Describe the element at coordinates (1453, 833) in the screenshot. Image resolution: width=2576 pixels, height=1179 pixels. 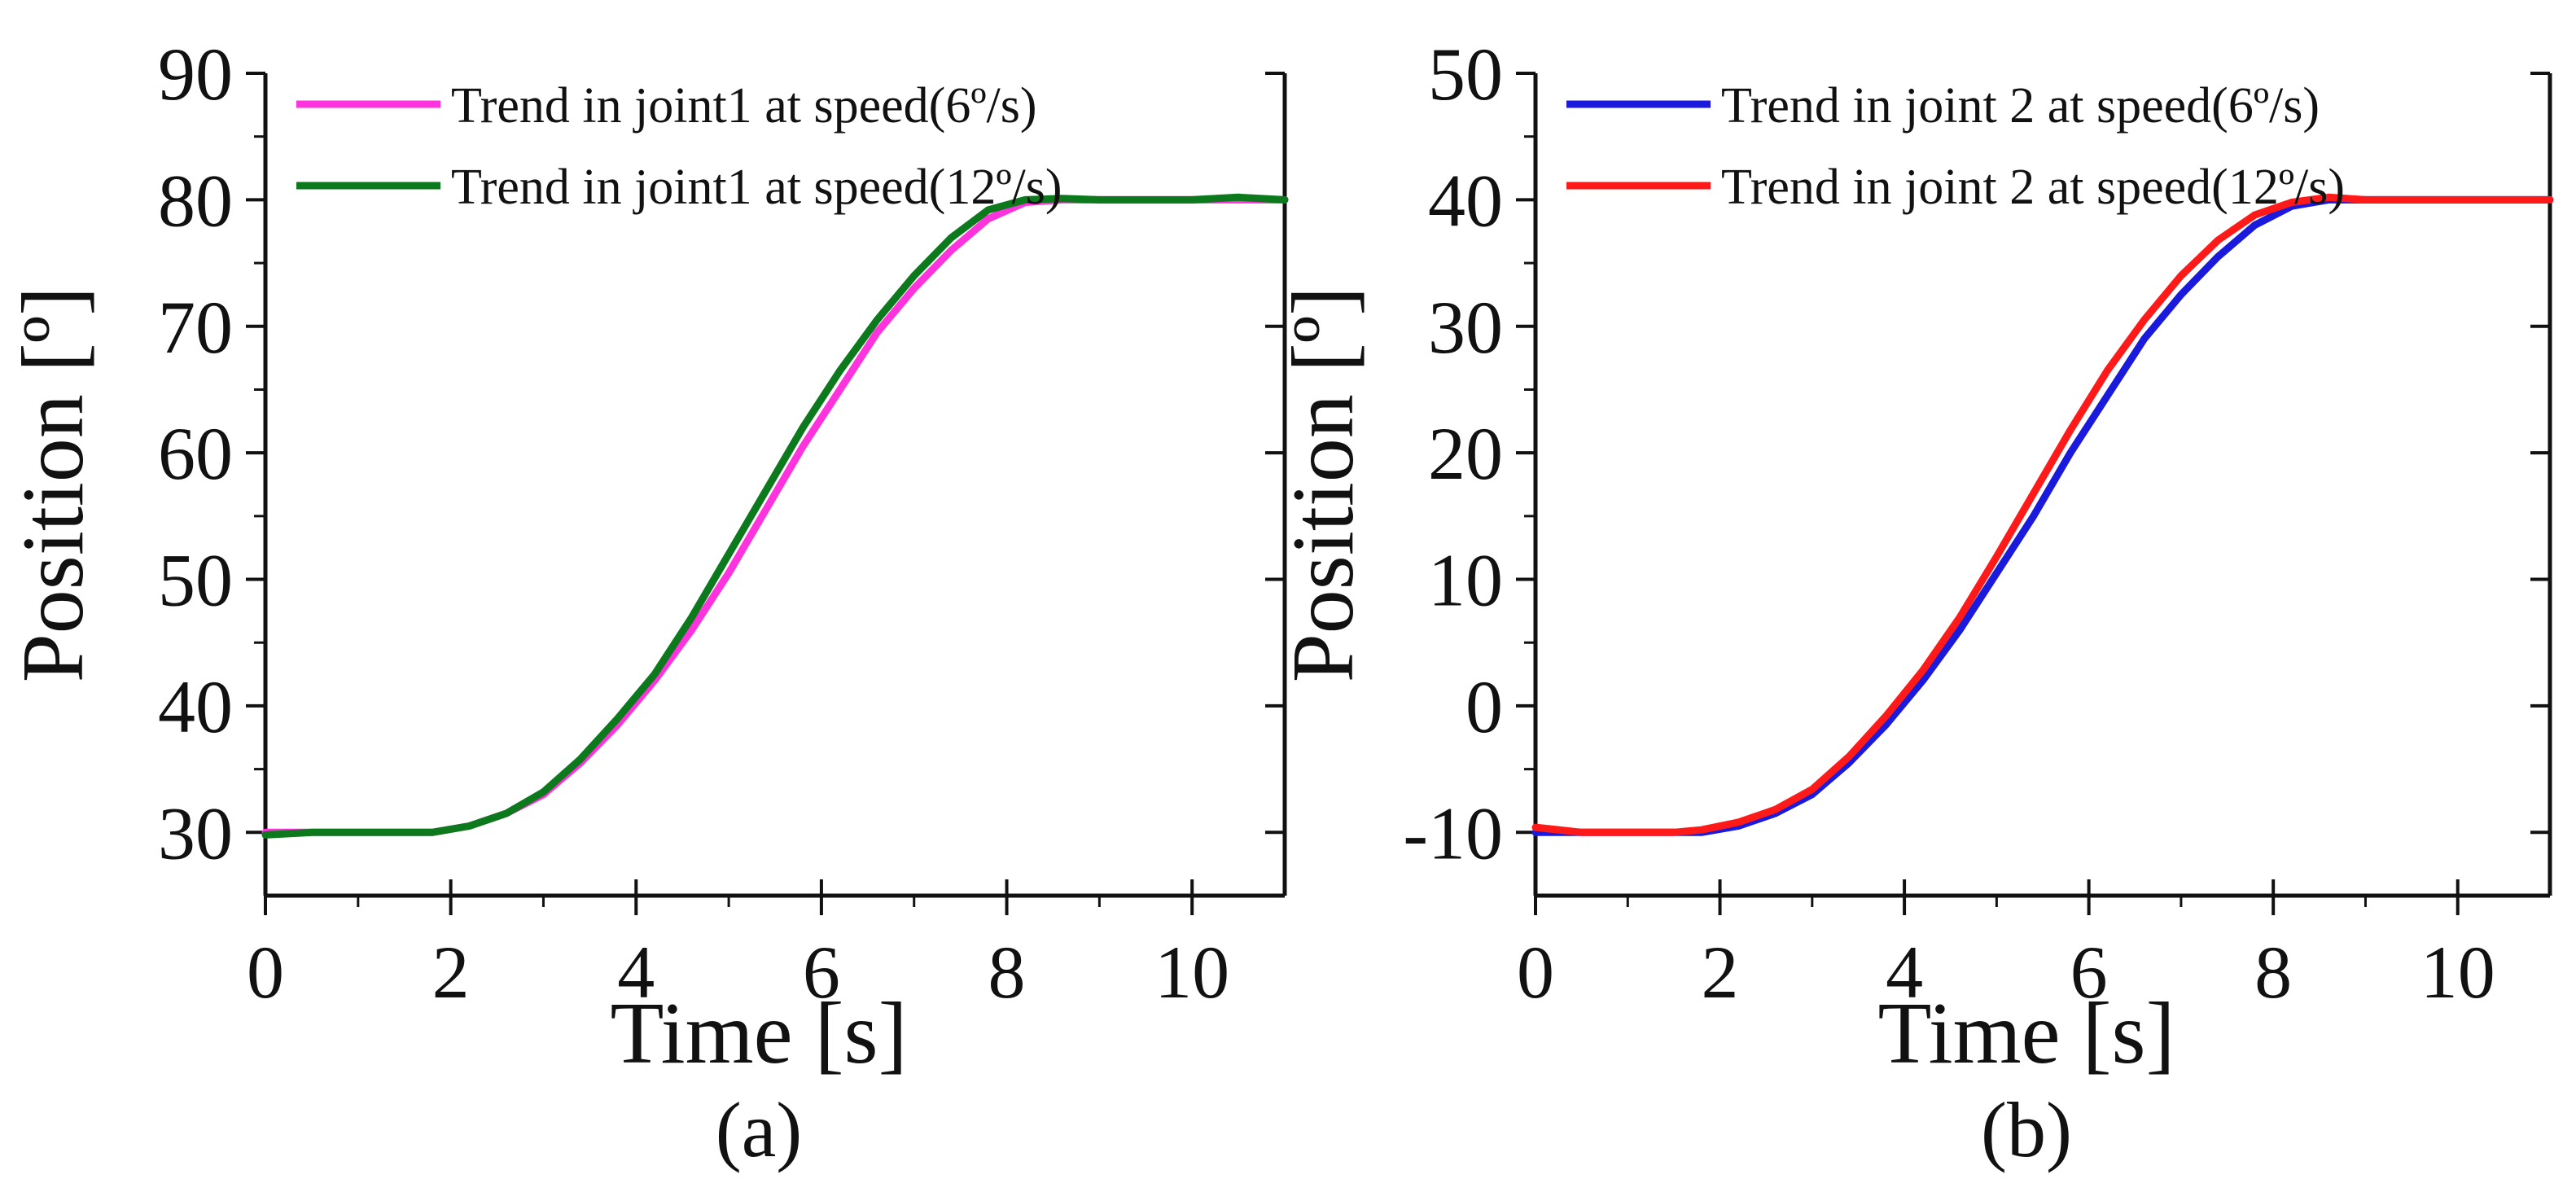
I see `y-tick-label: -10` at that location.